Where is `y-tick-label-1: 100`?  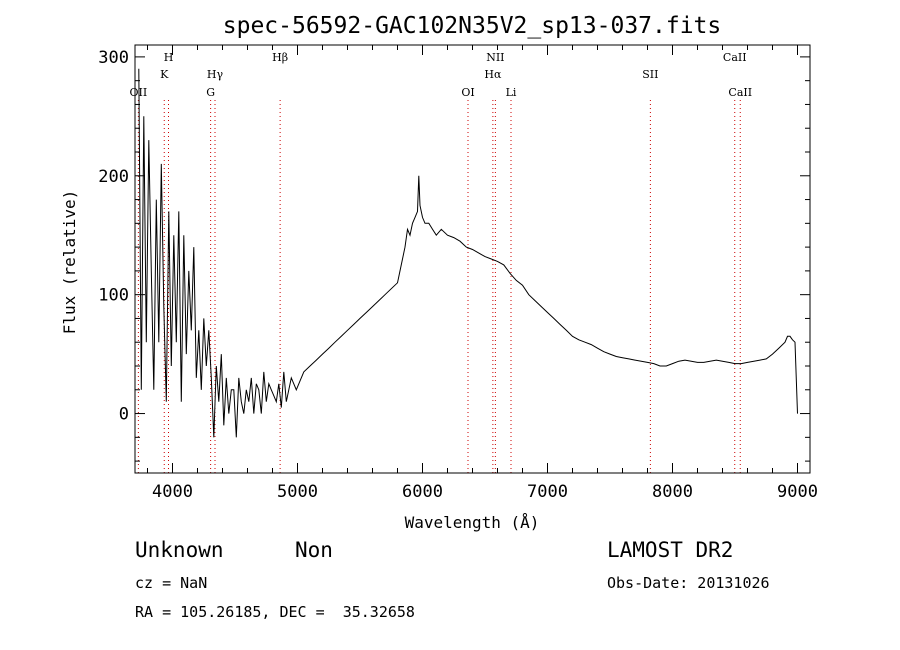 y-tick-label-1: 100 is located at coordinates (113, 296).